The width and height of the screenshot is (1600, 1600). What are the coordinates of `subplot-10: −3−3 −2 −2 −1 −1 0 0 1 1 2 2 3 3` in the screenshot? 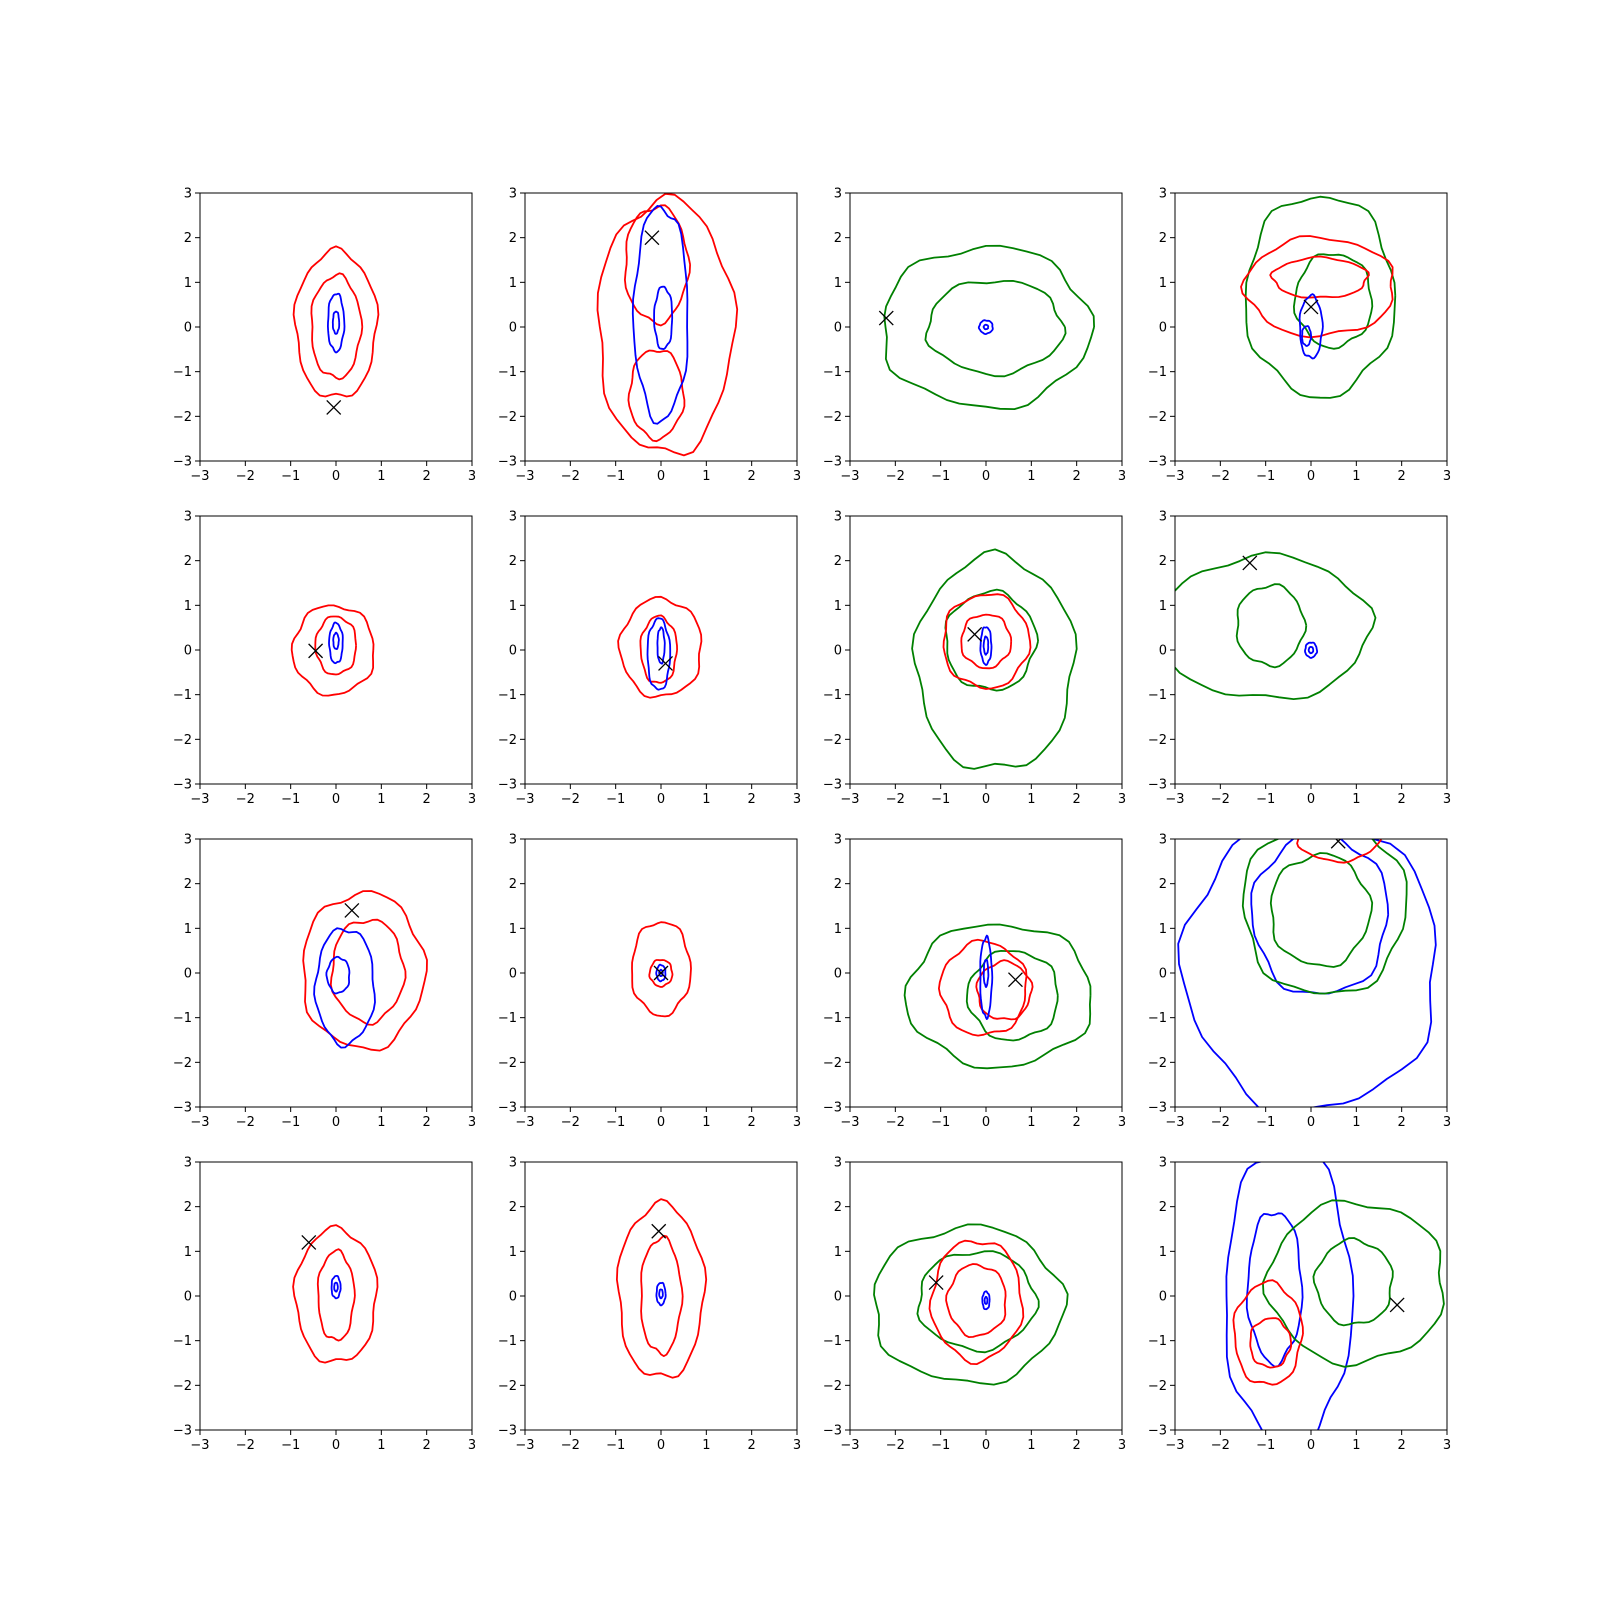 It's located at (649, 982).